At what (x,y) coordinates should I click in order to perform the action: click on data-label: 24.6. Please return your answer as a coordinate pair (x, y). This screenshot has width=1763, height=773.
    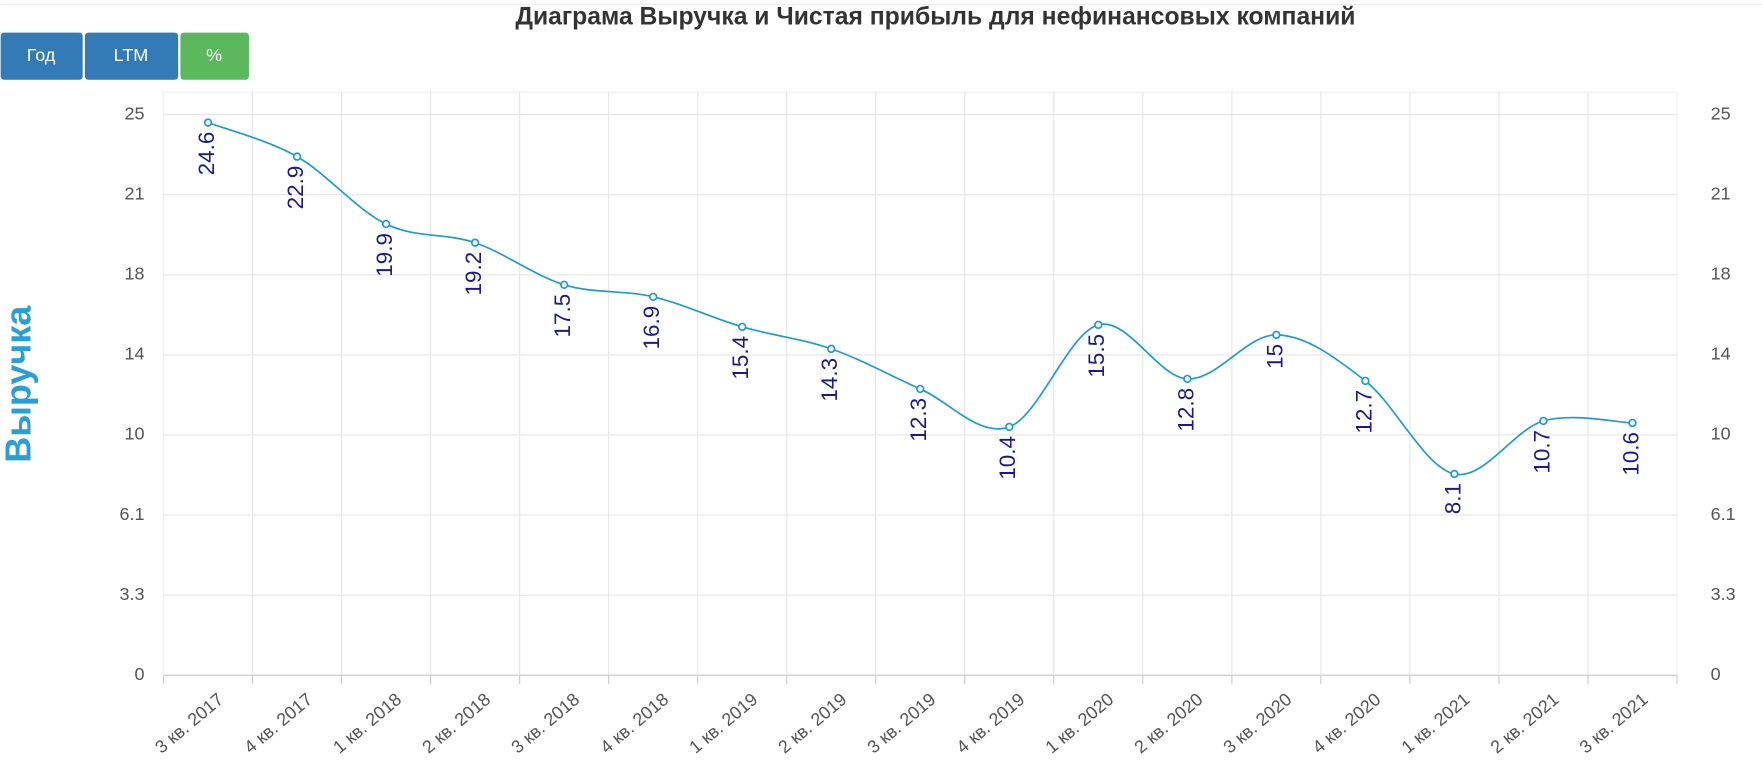
    Looking at the image, I should click on (206, 154).